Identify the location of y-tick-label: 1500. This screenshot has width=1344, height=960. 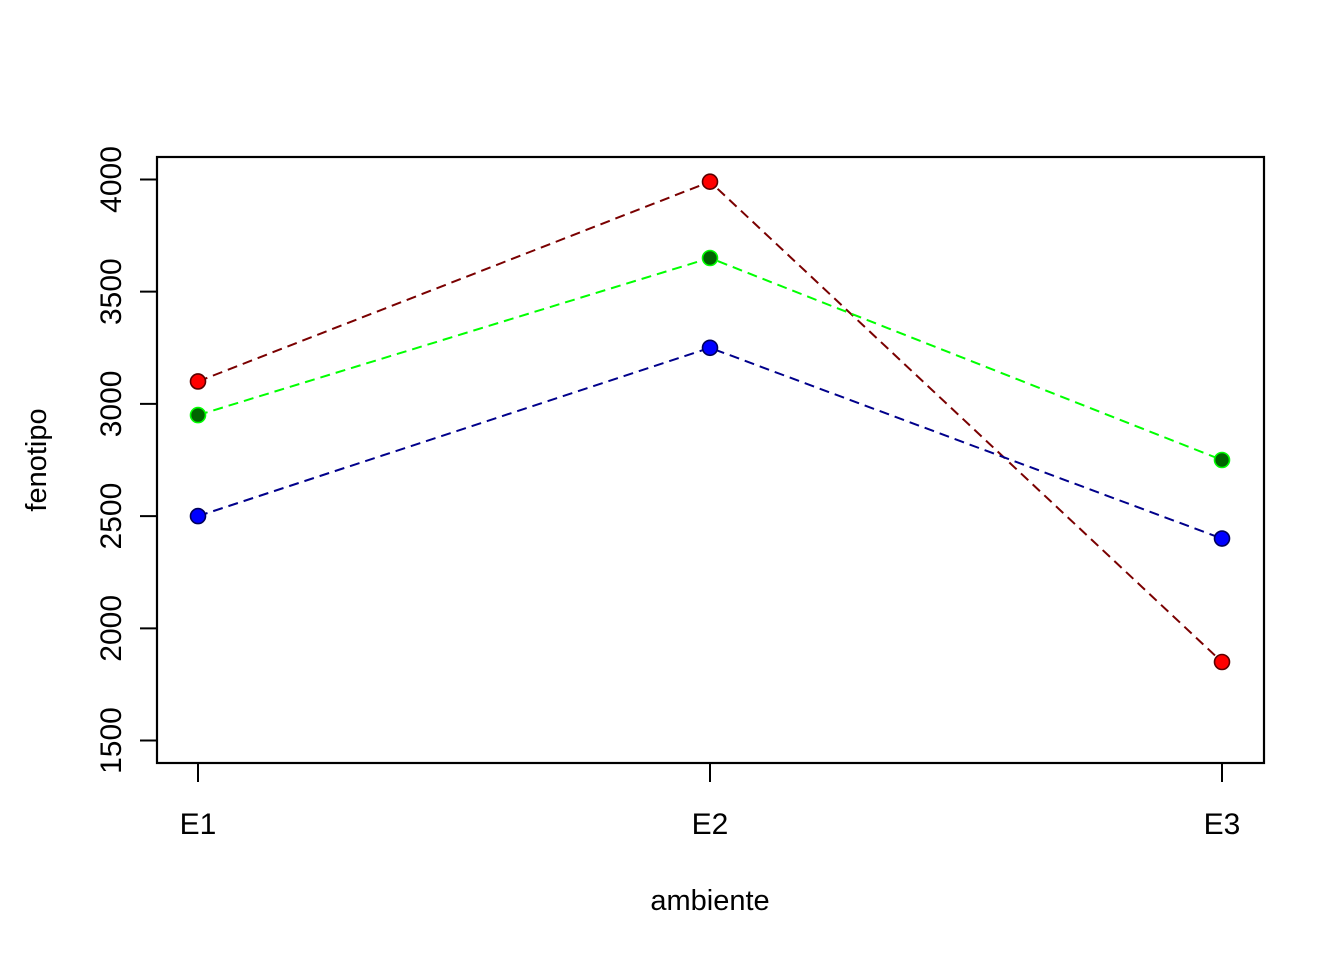
(111, 740).